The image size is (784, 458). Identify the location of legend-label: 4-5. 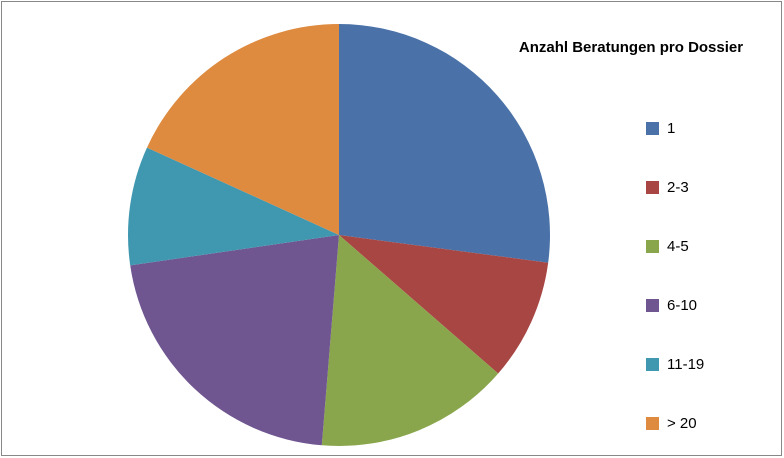
(678, 246).